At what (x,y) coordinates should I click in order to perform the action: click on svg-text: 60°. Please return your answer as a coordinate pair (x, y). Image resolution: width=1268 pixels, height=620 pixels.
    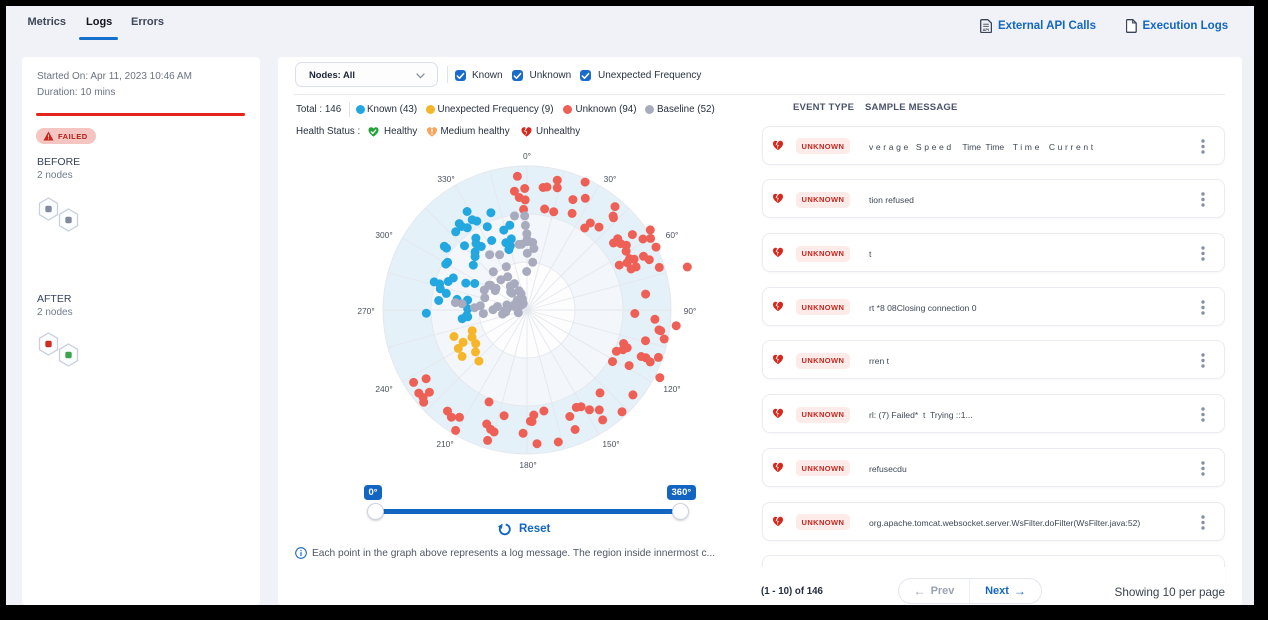
    Looking at the image, I should click on (672, 235).